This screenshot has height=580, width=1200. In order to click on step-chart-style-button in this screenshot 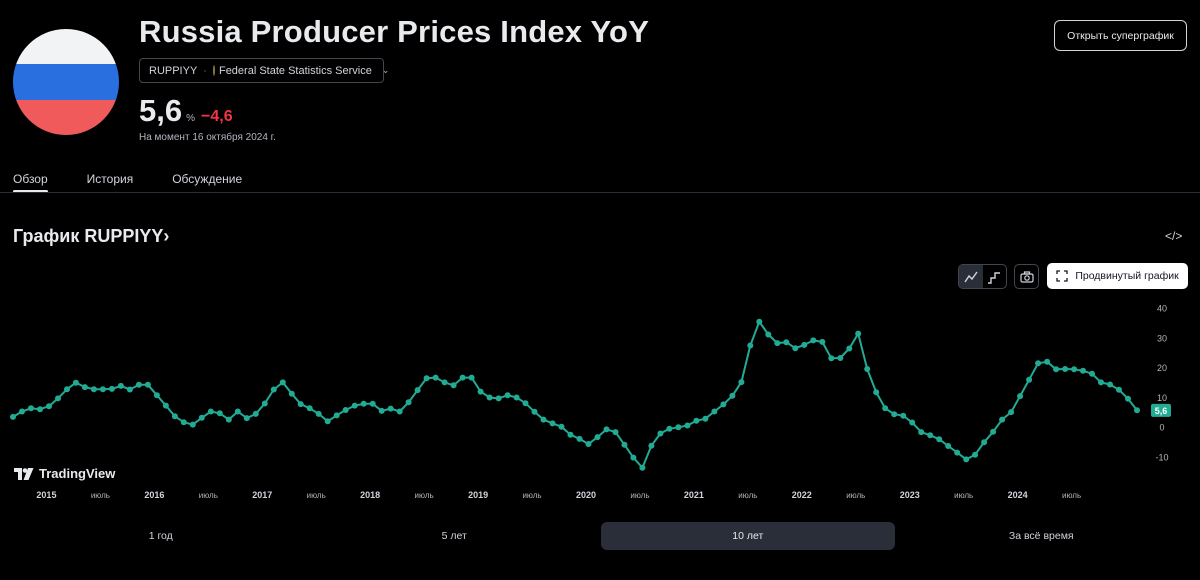, I will do `click(995, 276)`.